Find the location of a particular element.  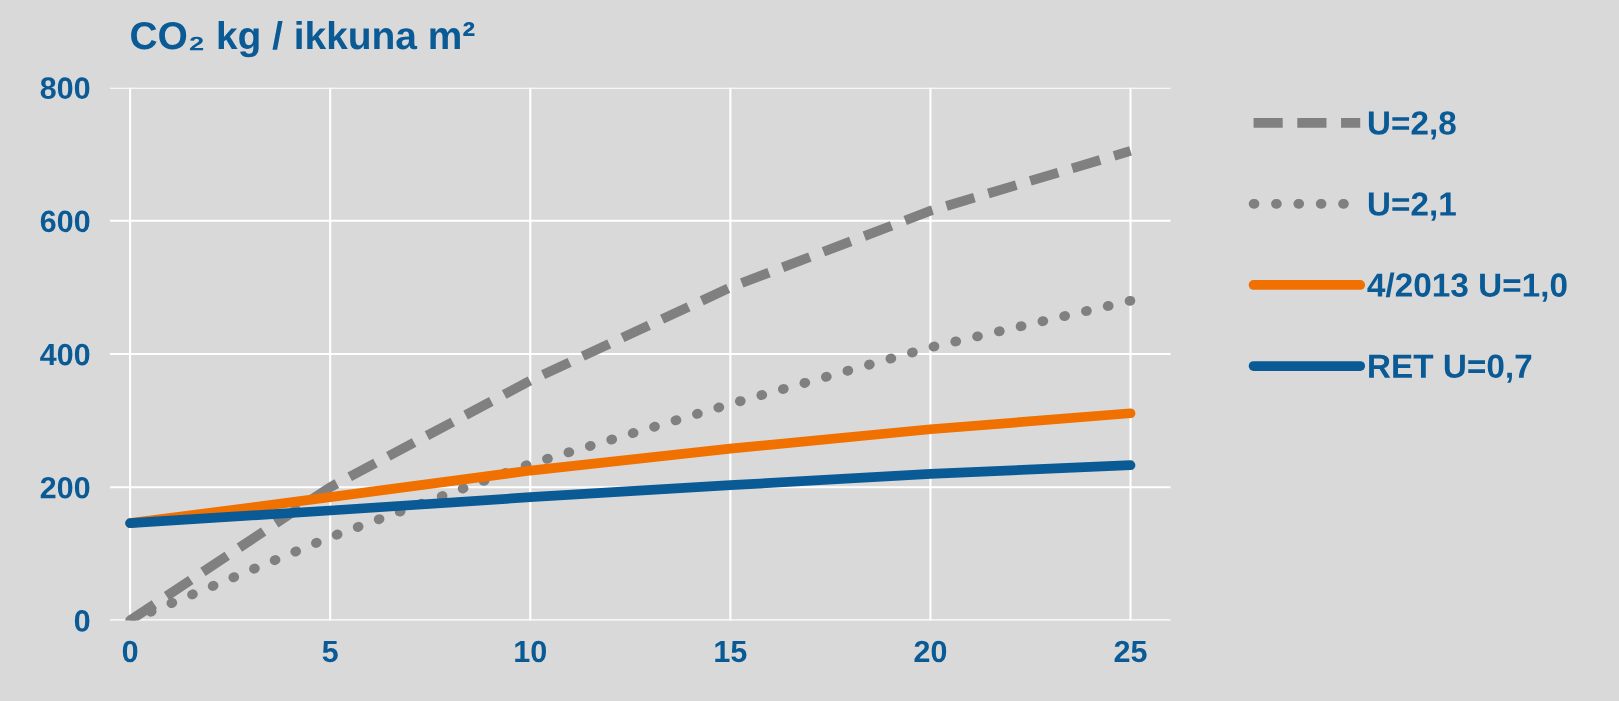

legend-label: RET U=0,7 is located at coordinates (1450, 368).